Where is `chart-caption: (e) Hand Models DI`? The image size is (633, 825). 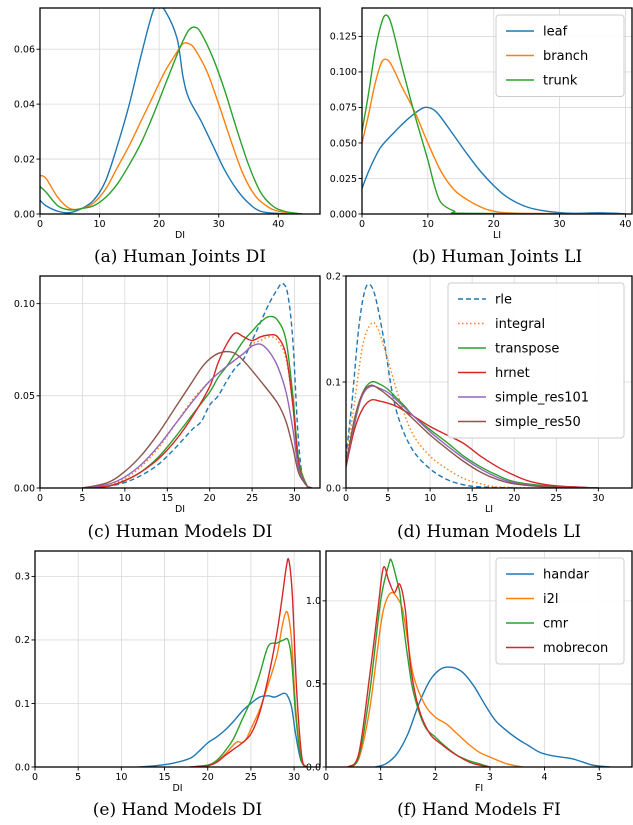 chart-caption: (e) Hand Models DI is located at coordinates (177, 810).